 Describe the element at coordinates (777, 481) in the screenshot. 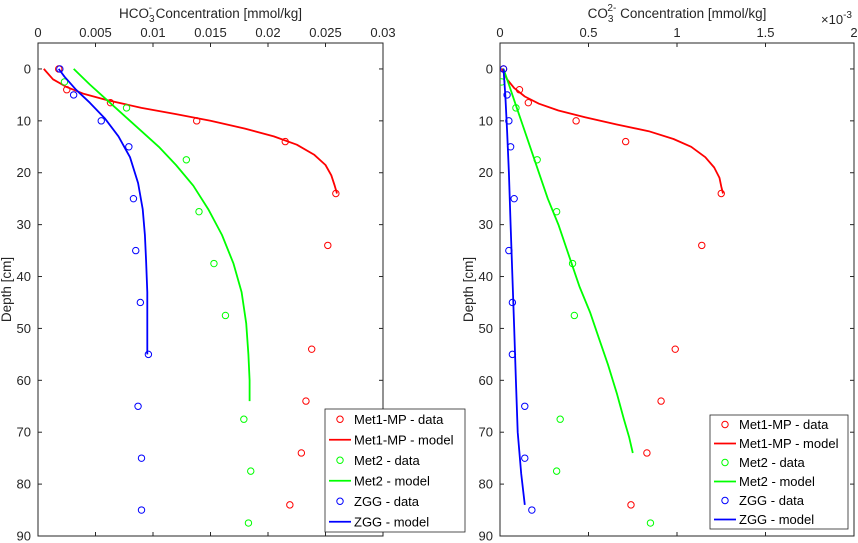

I see `legend-entry: Met2 - model` at that location.